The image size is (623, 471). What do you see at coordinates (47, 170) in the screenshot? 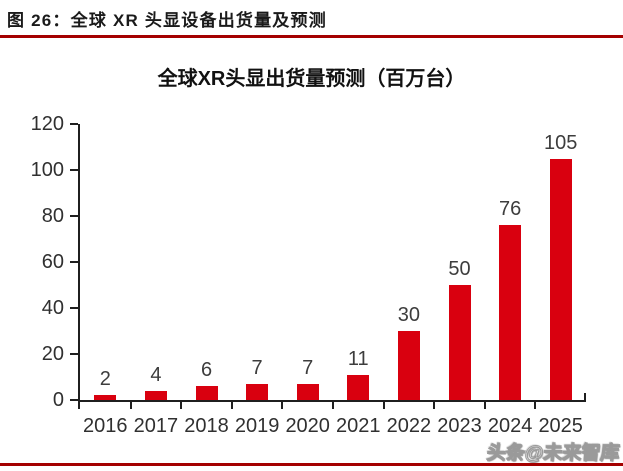
I see `y-axis-tick-label: 100` at bounding box center [47, 170].